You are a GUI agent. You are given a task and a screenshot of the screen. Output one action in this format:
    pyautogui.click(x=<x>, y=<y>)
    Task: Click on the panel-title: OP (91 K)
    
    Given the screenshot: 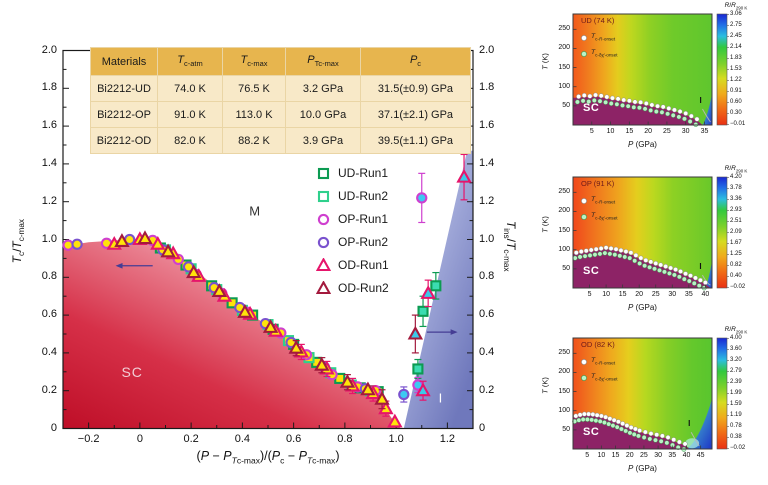 What is the action you would take?
    pyautogui.click(x=598, y=183)
    